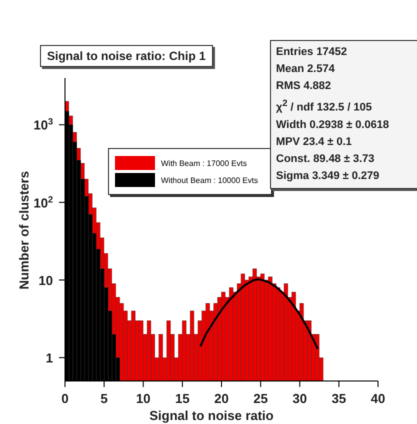 Image resolution: width=417 pixels, height=424 pixels. What do you see at coordinates (306, 69) in the screenshot?
I see `text: Mean 2.574` at bounding box center [306, 69].